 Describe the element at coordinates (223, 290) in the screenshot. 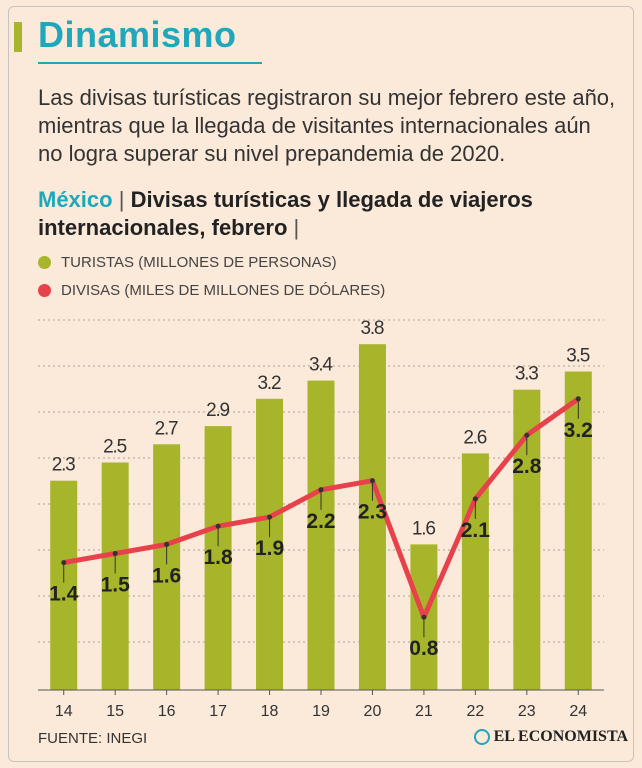

I see `legend-label-currency: DIVISAS (MILES DE MILLONES DE DÓLARES)` at that location.